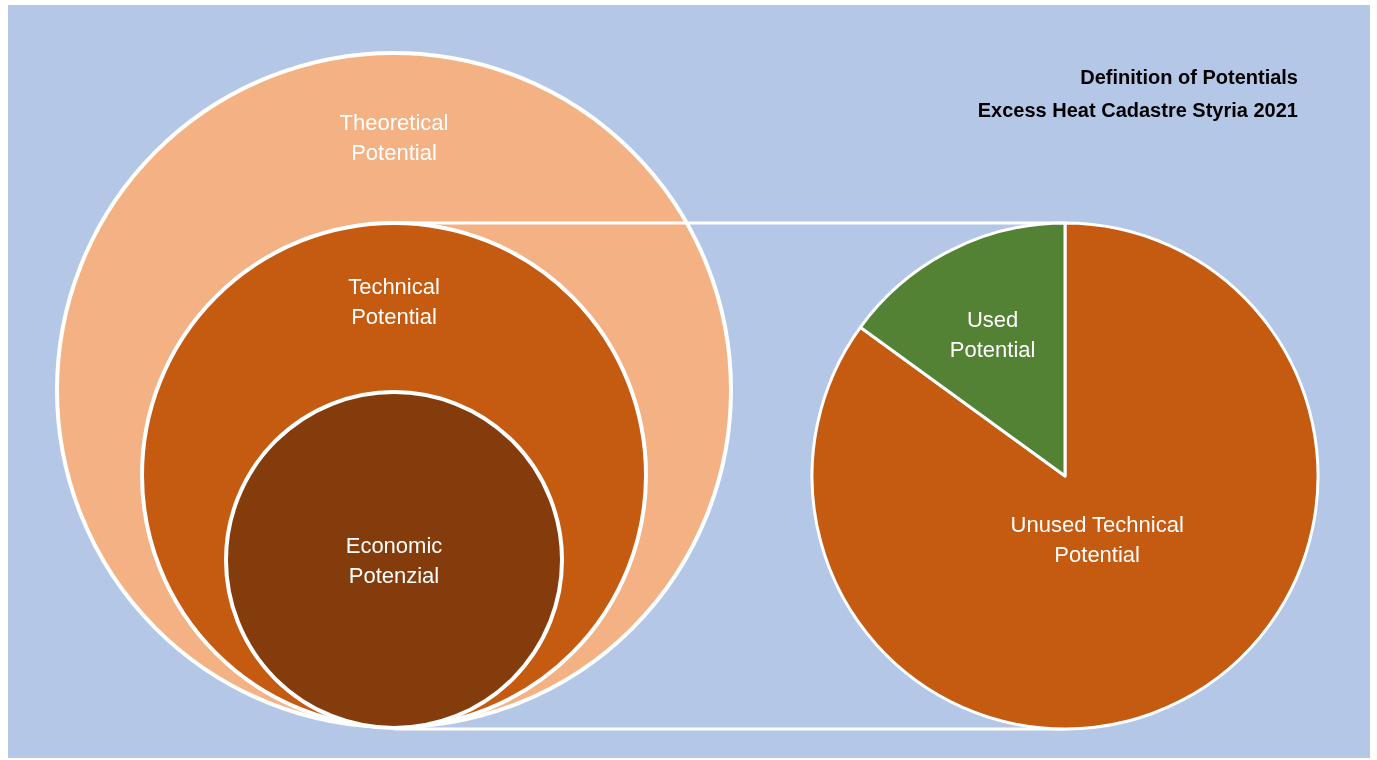 The width and height of the screenshot is (1377, 760). I want to click on chart-subtitle: Excess Heat Cadastre Styria 2021, so click(1137, 110).